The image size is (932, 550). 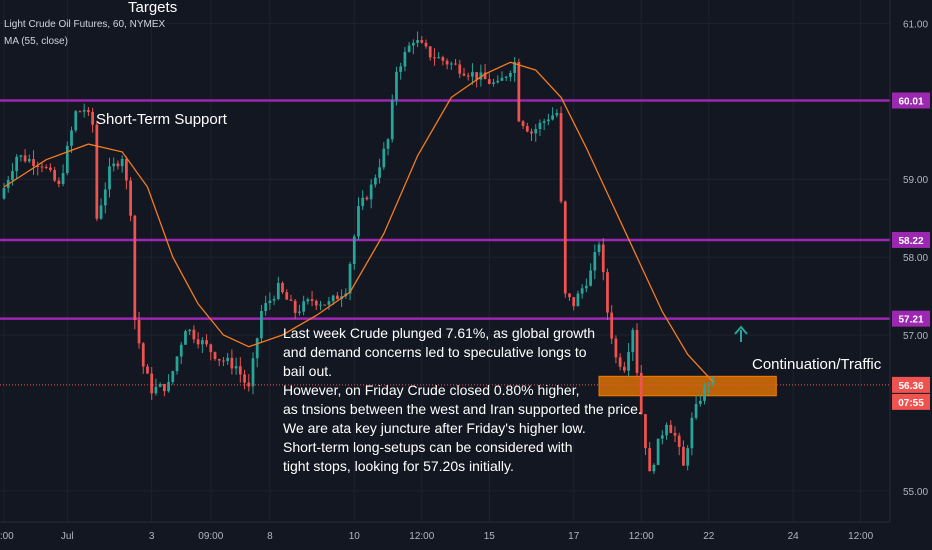 I want to click on time-scale, so click(x=466, y=536).